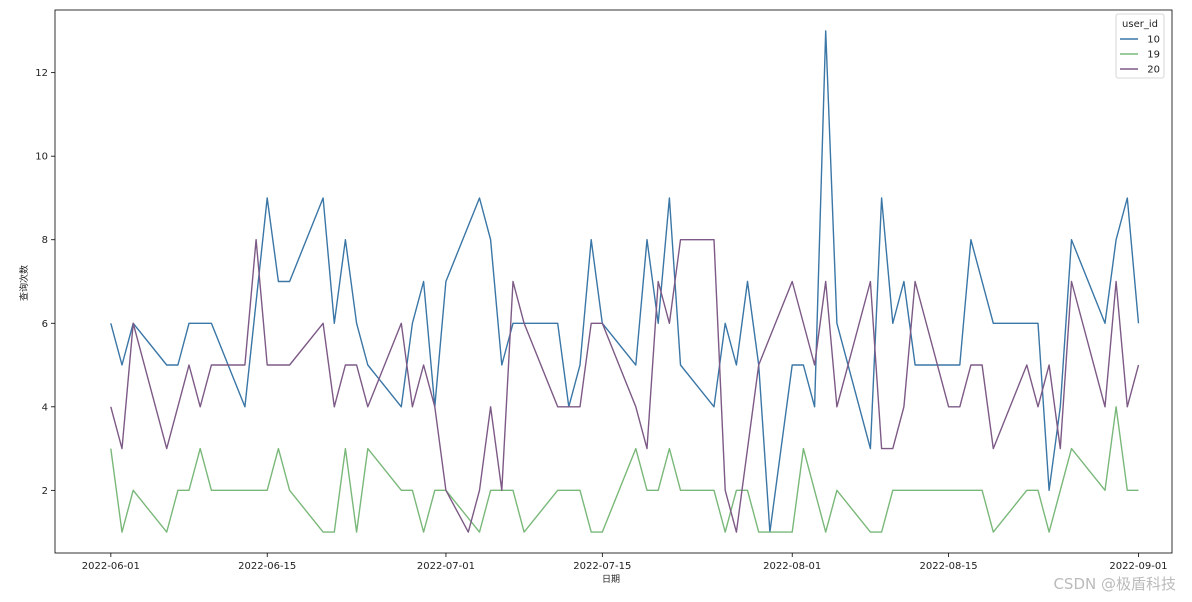  What do you see at coordinates (1153, 40) in the screenshot?
I see `legend-label-10: 10` at bounding box center [1153, 40].